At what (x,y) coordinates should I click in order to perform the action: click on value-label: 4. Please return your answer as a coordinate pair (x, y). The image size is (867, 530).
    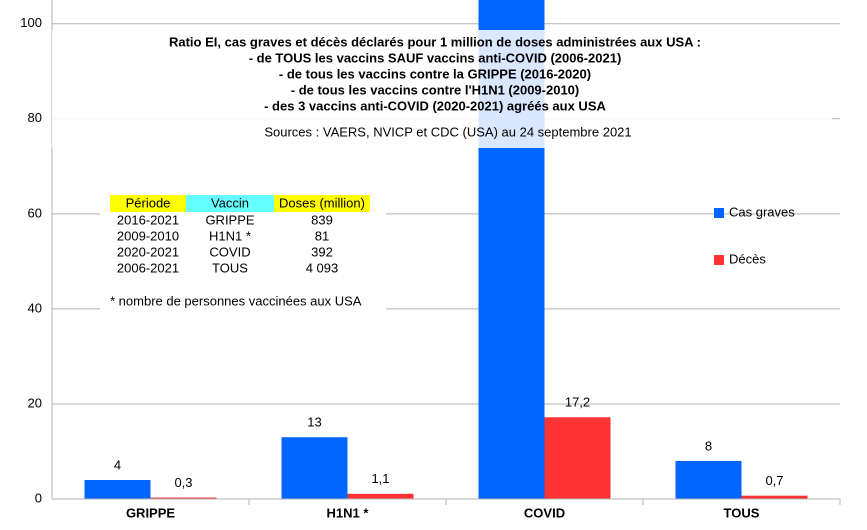
    Looking at the image, I should click on (117, 464).